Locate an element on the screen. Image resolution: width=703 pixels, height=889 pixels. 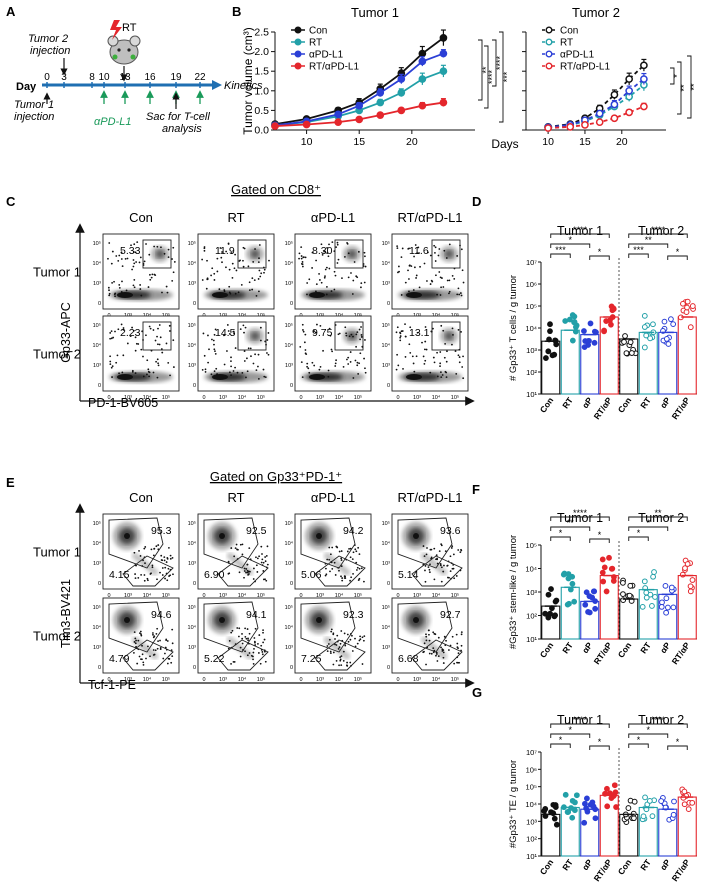
upper-gate is located at coordinates (231, 627).